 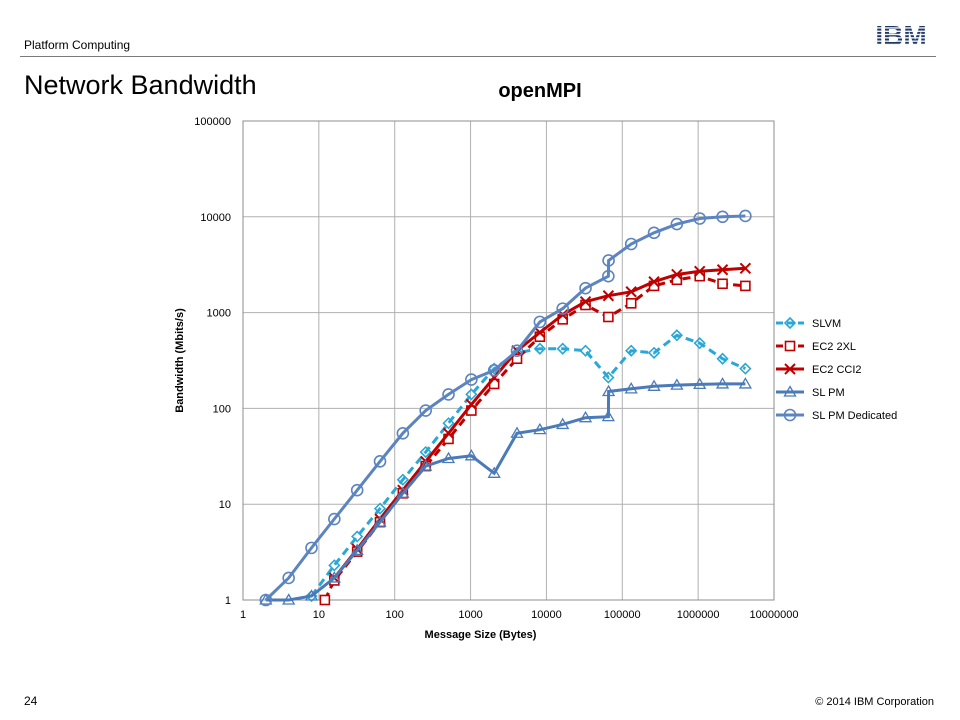 I want to click on y-tick-label: 10, so click(x=225, y=505).